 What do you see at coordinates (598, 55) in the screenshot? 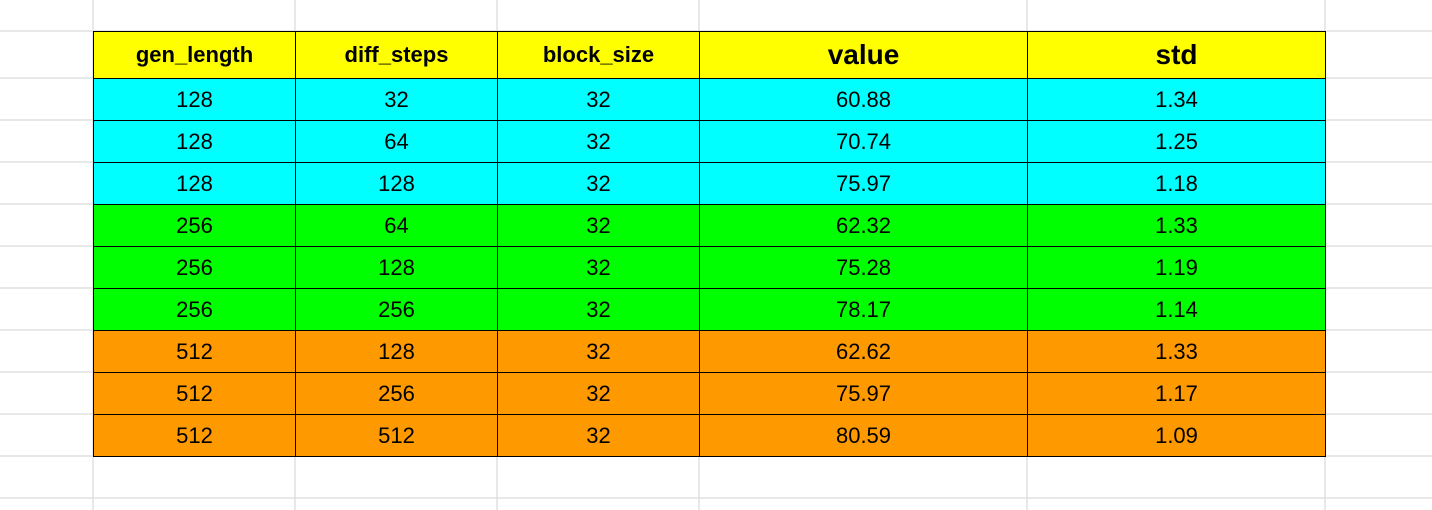
I see `header-cell: block_size` at bounding box center [598, 55].